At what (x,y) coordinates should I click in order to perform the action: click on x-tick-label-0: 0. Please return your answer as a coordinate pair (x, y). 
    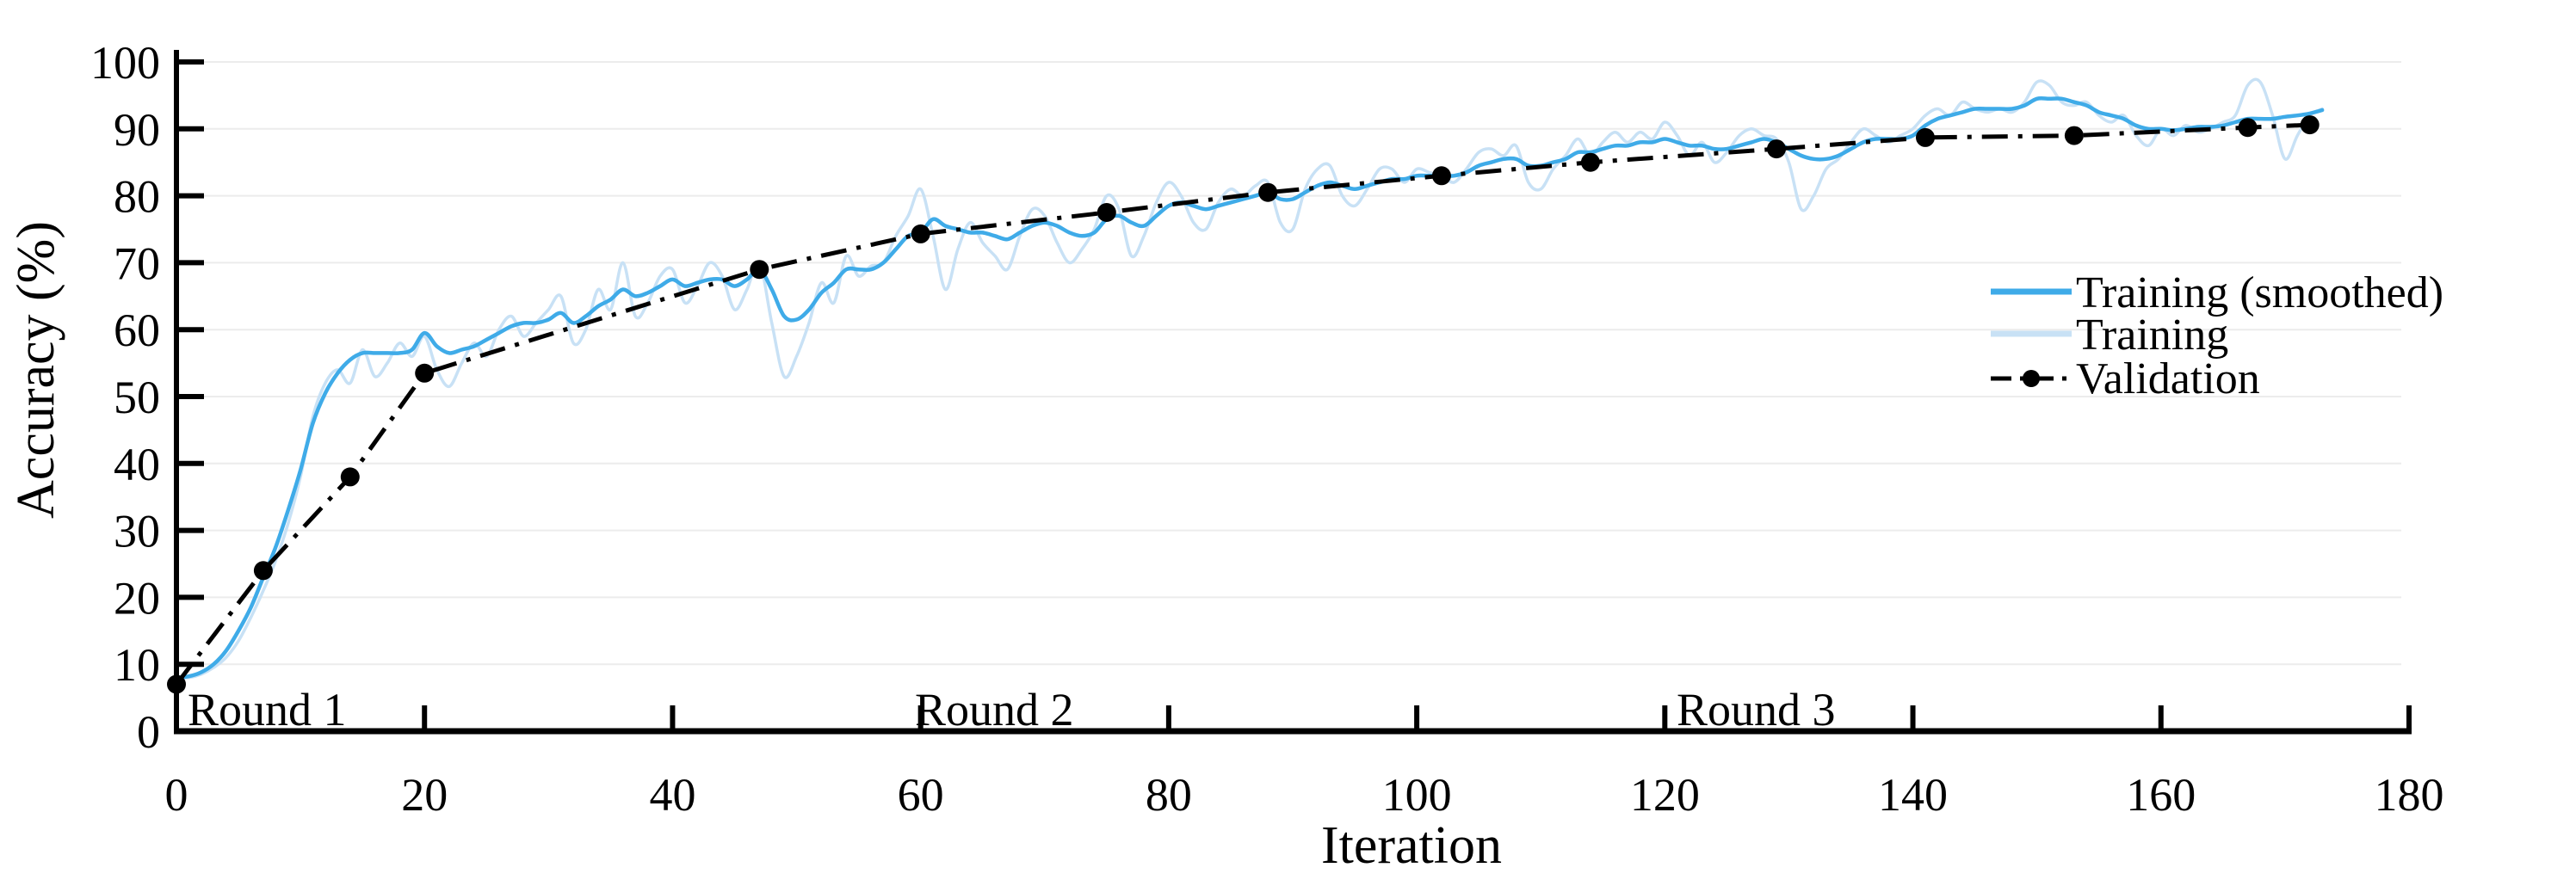
    Looking at the image, I should click on (176, 795).